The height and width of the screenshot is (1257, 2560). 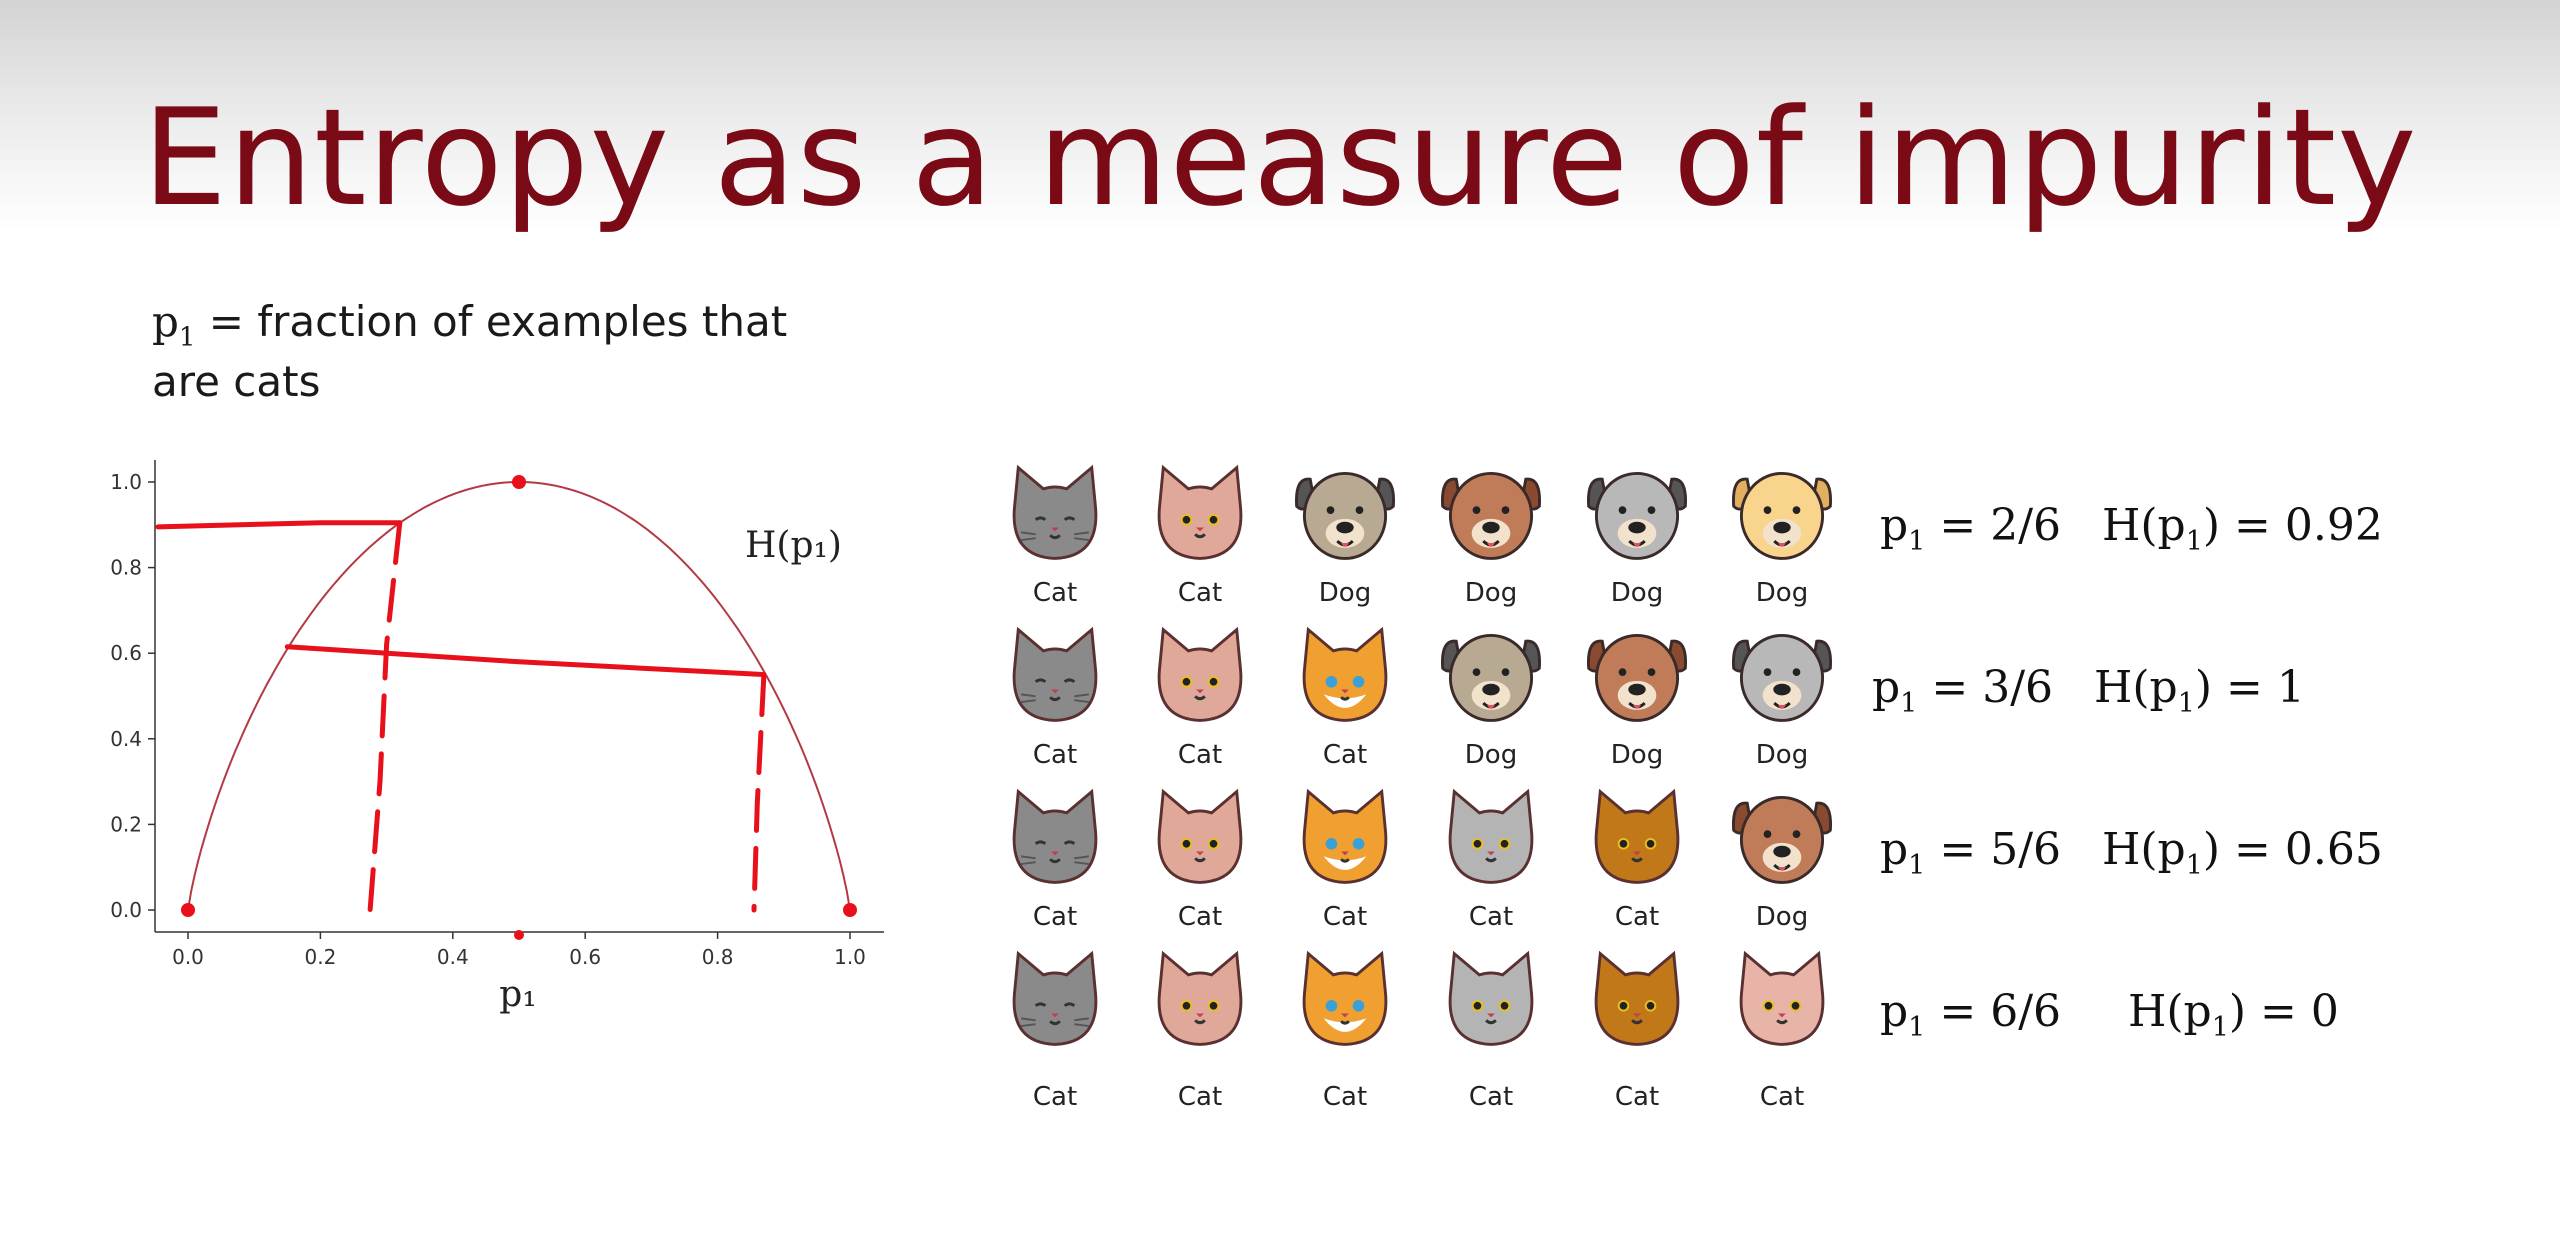 I want to click on y-tick-label: 1.0, so click(x=126, y=482).